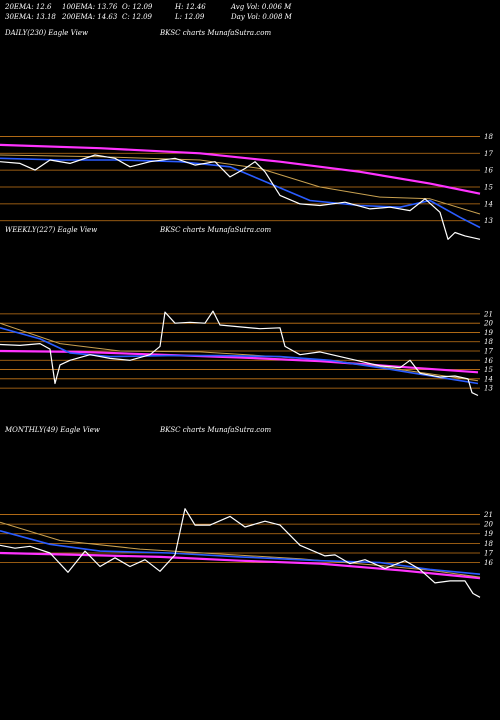 The height and width of the screenshot is (720, 500). What do you see at coordinates (46, 33) in the screenshot?
I see `daily-panel-label: DAILY(230) Eagle View` at bounding box center [46, 33].